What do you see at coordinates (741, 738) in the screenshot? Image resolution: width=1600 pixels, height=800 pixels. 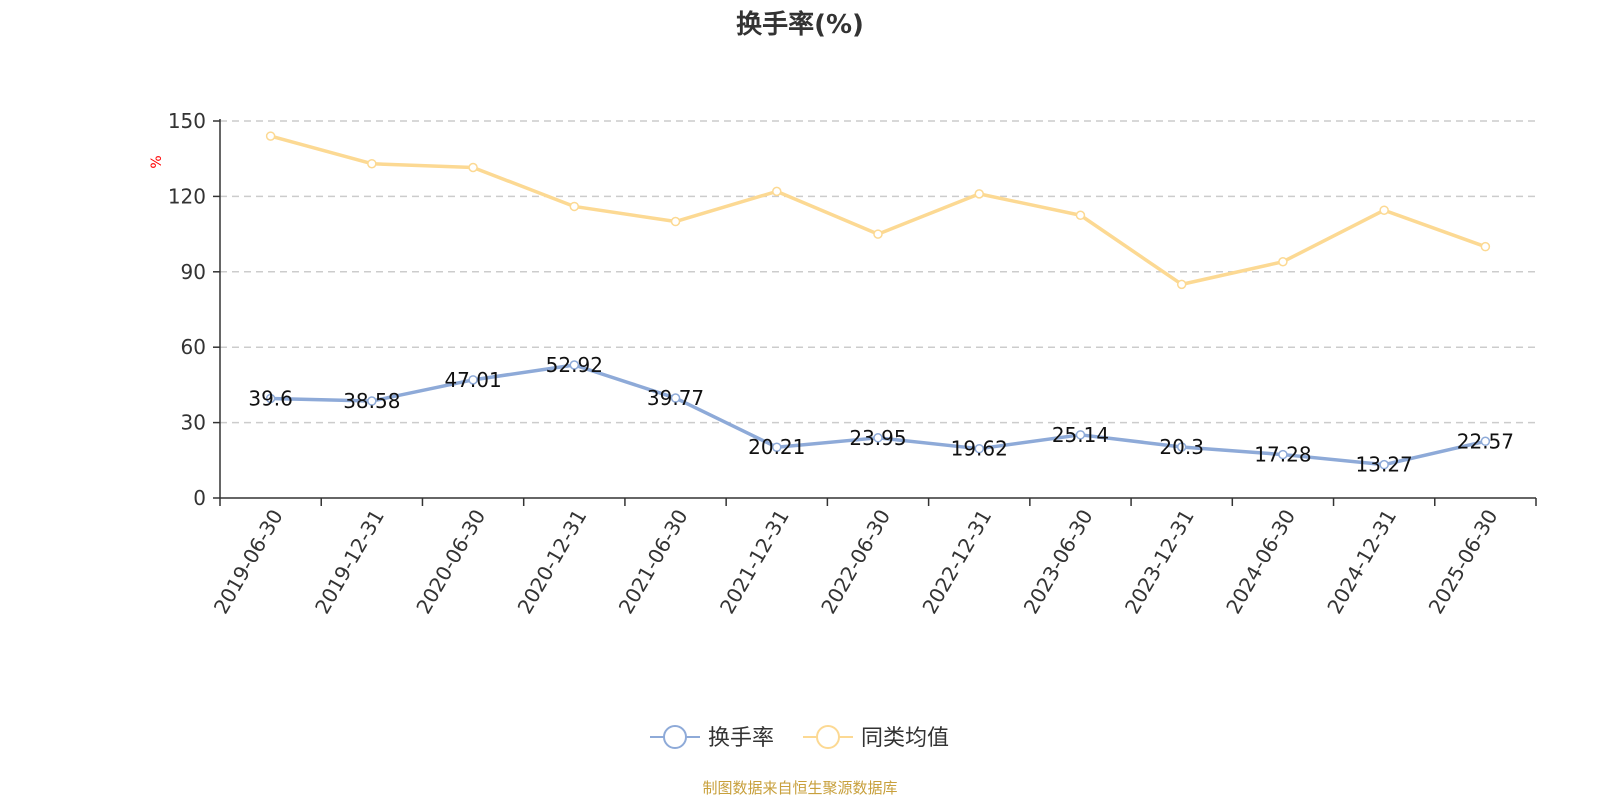 I see `legend-label: 换手率` at bounding box center [741, 738].